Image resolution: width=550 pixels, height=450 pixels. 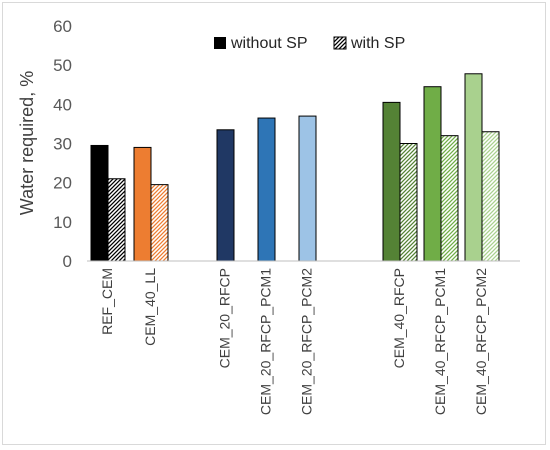 What do you see at coordinates (266, 189) in the screenshot?
I see `bar-without-sp-cem-20-rfcp-pcm1` at bounding box center [266, 189].